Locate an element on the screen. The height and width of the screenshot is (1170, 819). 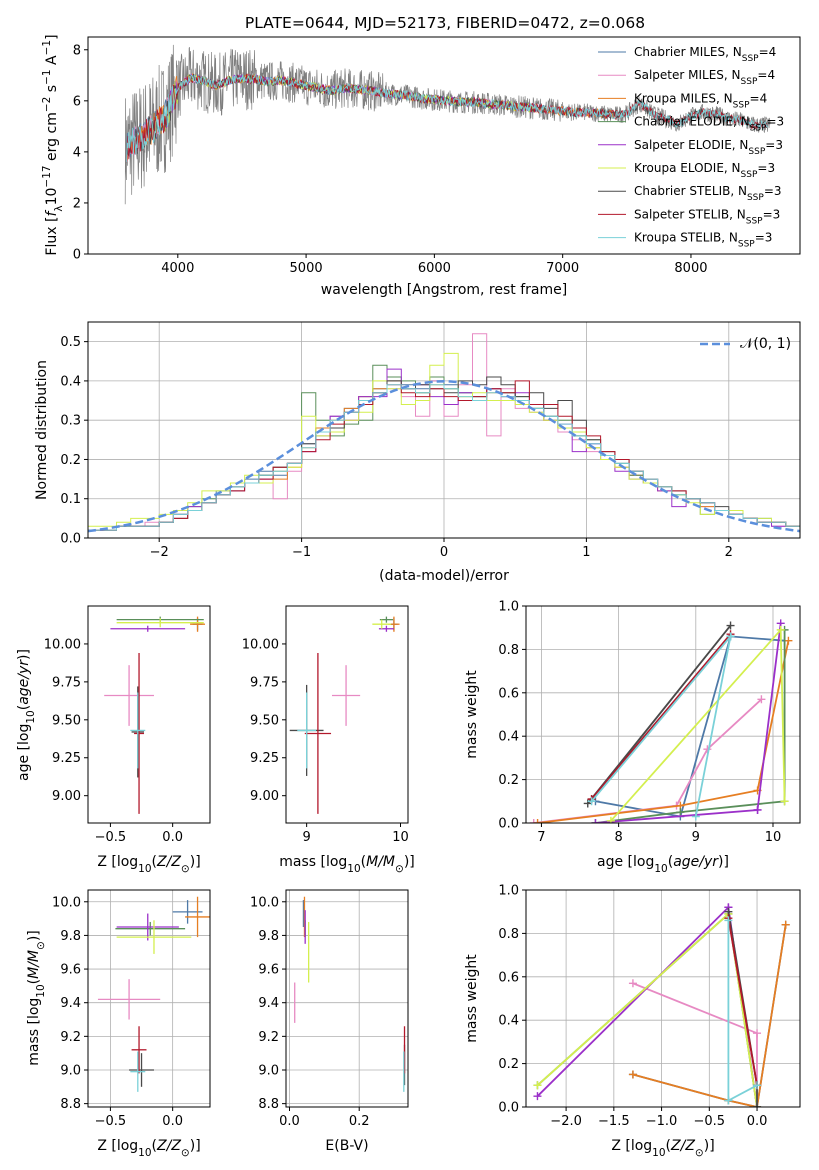
y-tick-label: 0.1 is located at coordinates (70, 499).